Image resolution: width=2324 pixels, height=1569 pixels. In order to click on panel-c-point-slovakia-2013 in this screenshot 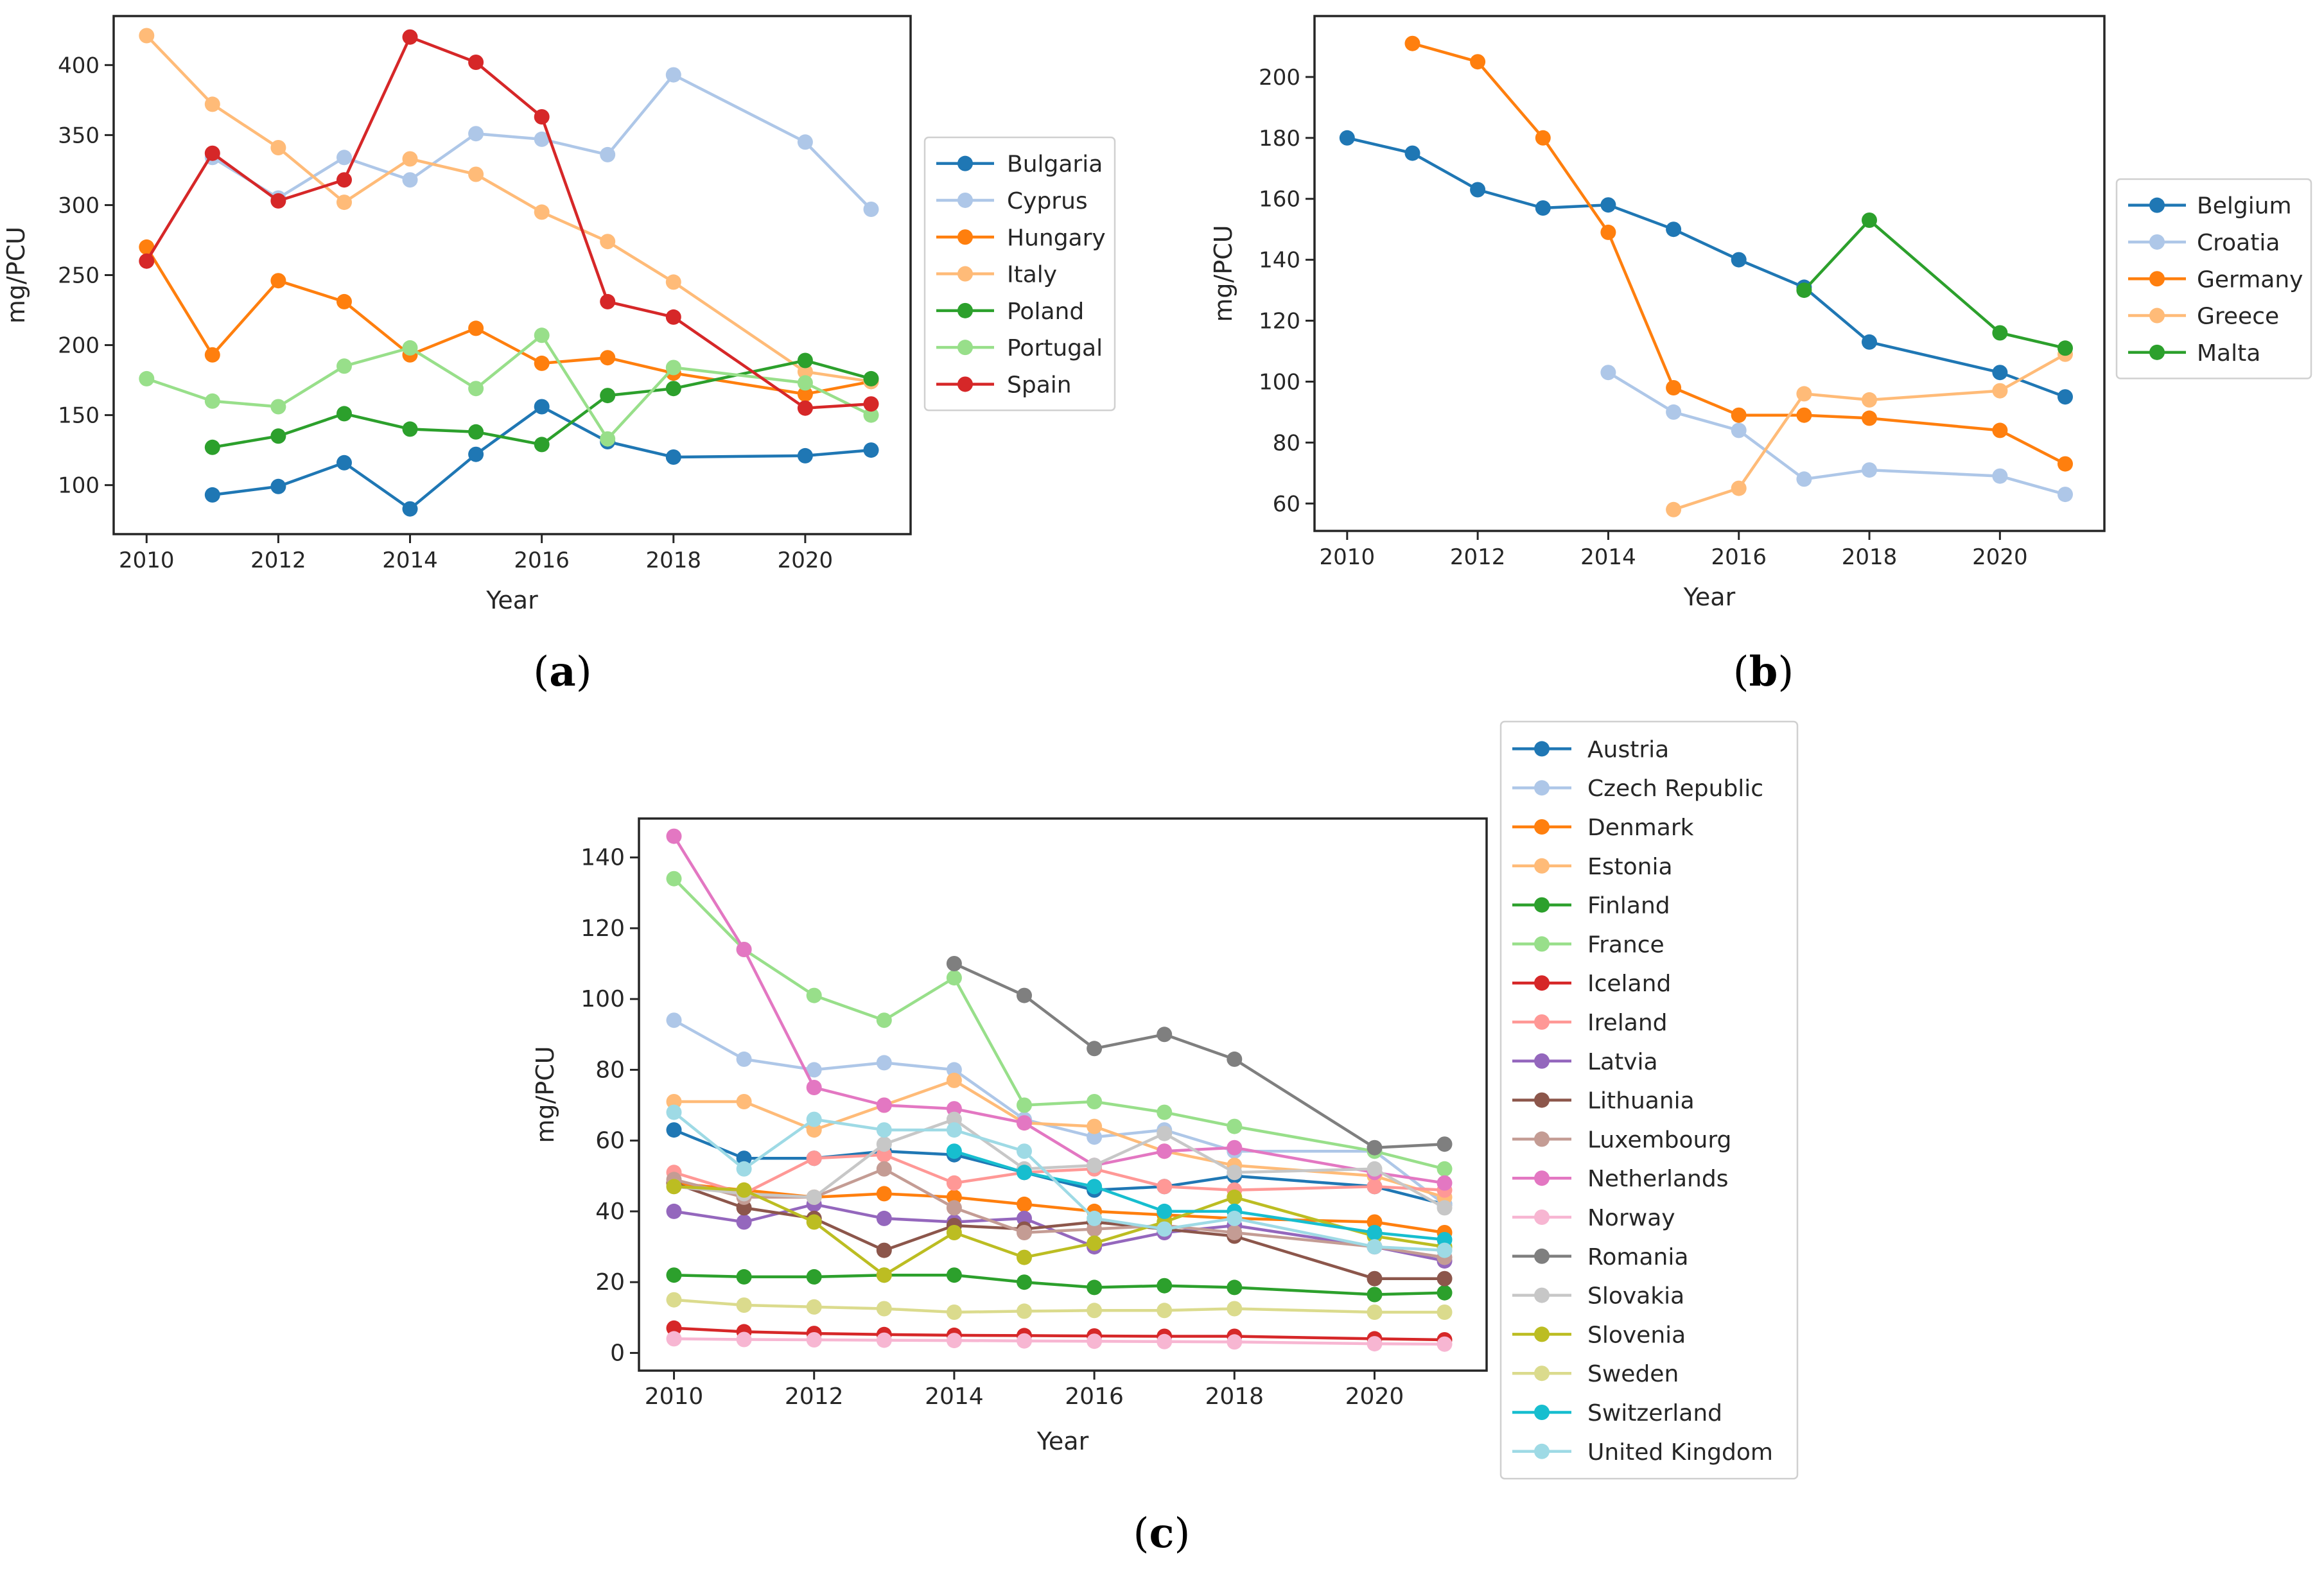, I will do `click(884, 1144)`.